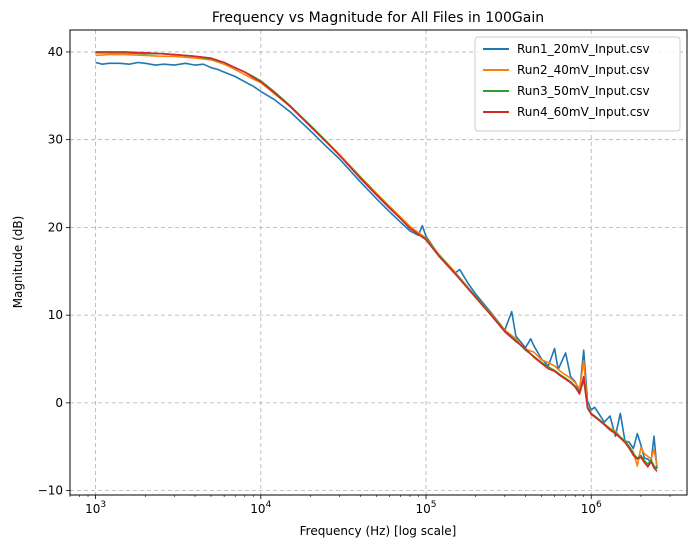 The width and height of the screenshot is (698, 550). What do you see at coordinates (55, 227) in the screenshot?
I see `y-tick-label: 20` at bounding box center [55, 227].